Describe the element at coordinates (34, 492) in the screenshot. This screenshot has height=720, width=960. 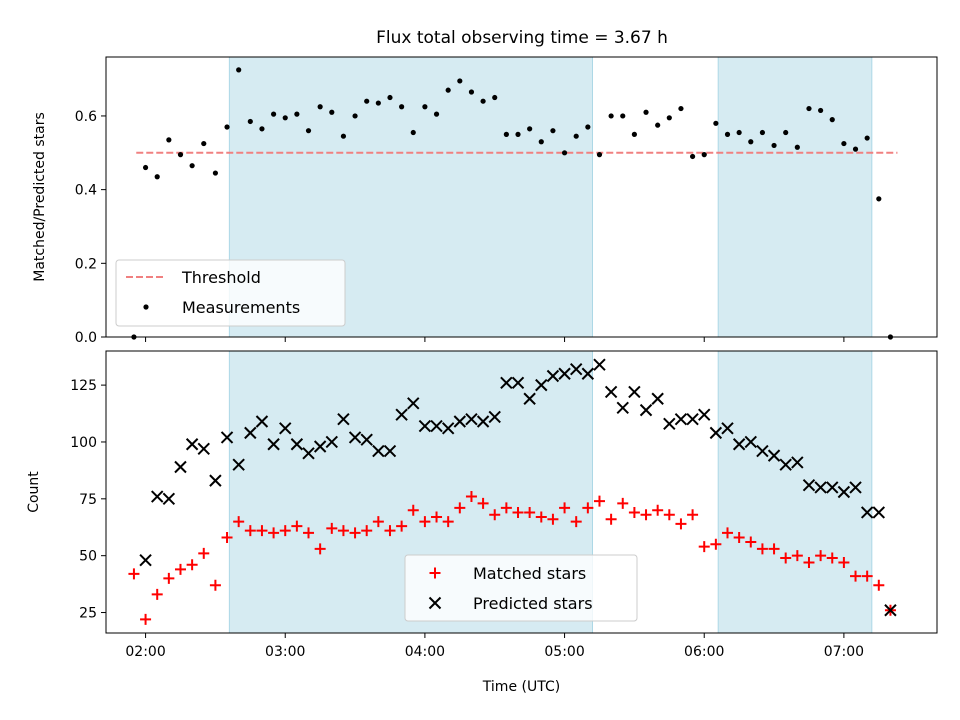
I see `count-y-axis-label: Count` at that location.